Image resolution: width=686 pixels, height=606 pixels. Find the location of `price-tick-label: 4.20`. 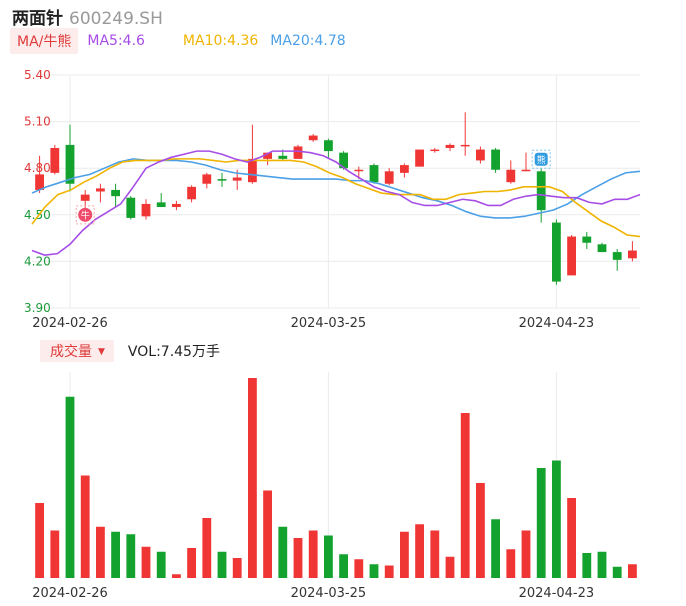

price-tick-label: 4.20 is located at coordinates (37, 261).